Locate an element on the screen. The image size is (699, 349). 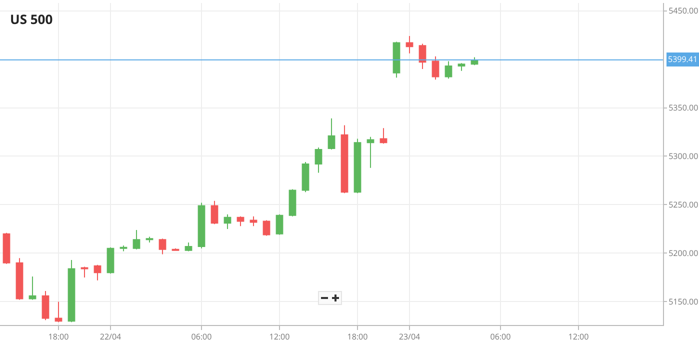
x-tick-label: 22/04 is located at coordinates (111, 337).